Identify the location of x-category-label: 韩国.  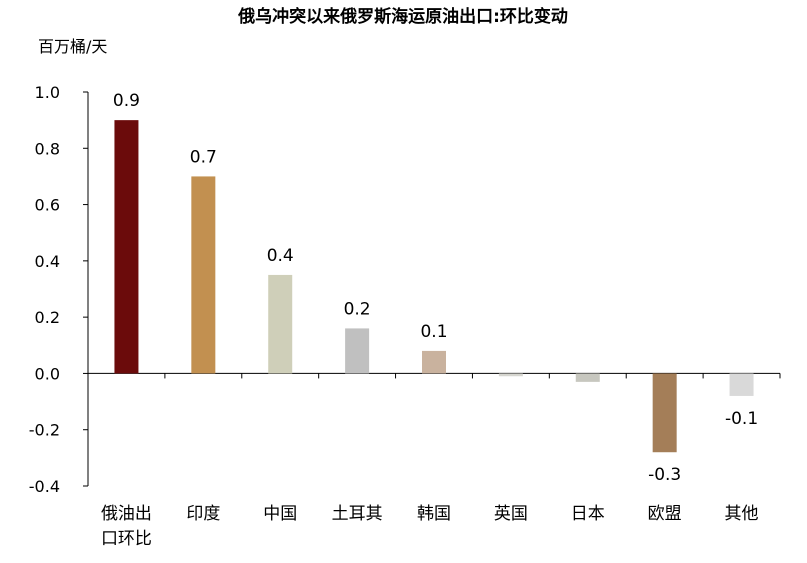
(434, 514).